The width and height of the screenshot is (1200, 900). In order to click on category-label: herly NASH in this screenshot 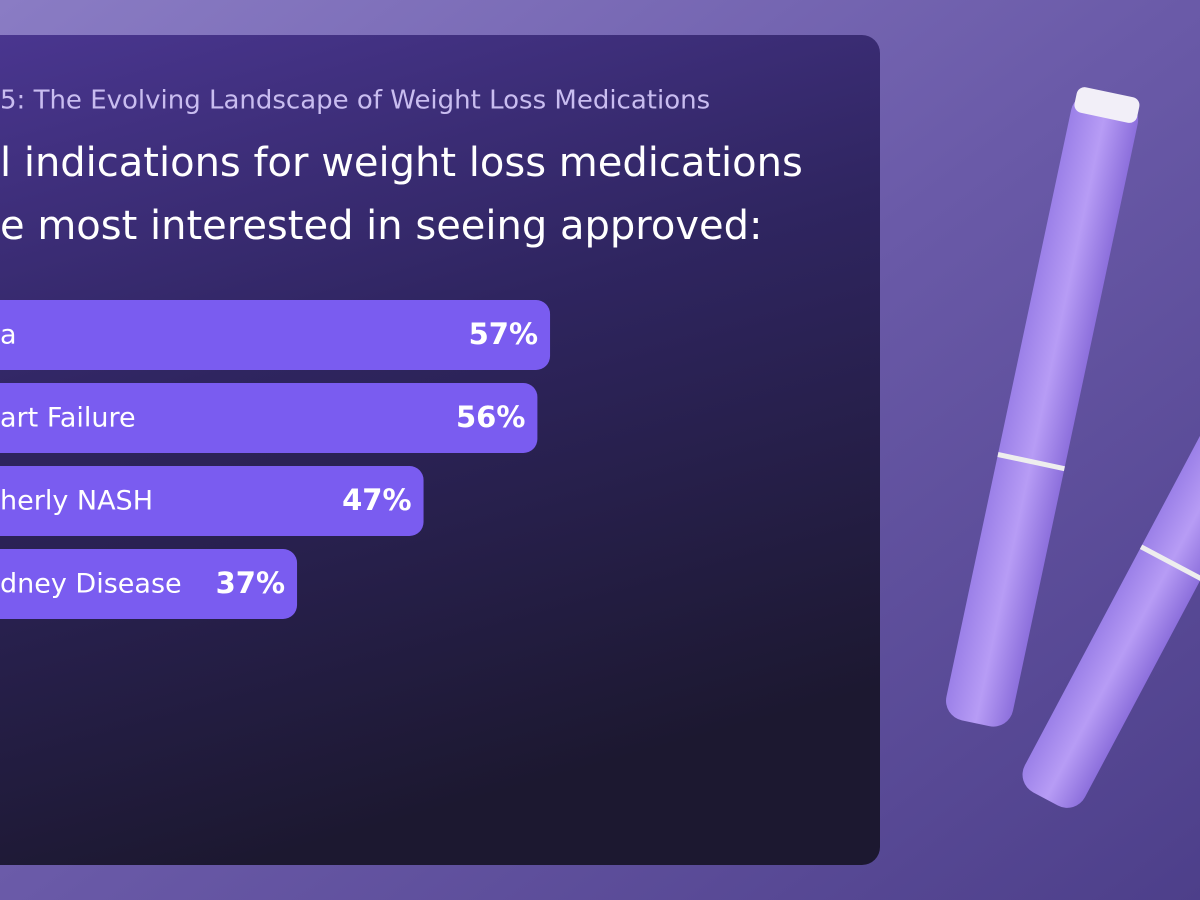, I will do `click(76, 501)`.